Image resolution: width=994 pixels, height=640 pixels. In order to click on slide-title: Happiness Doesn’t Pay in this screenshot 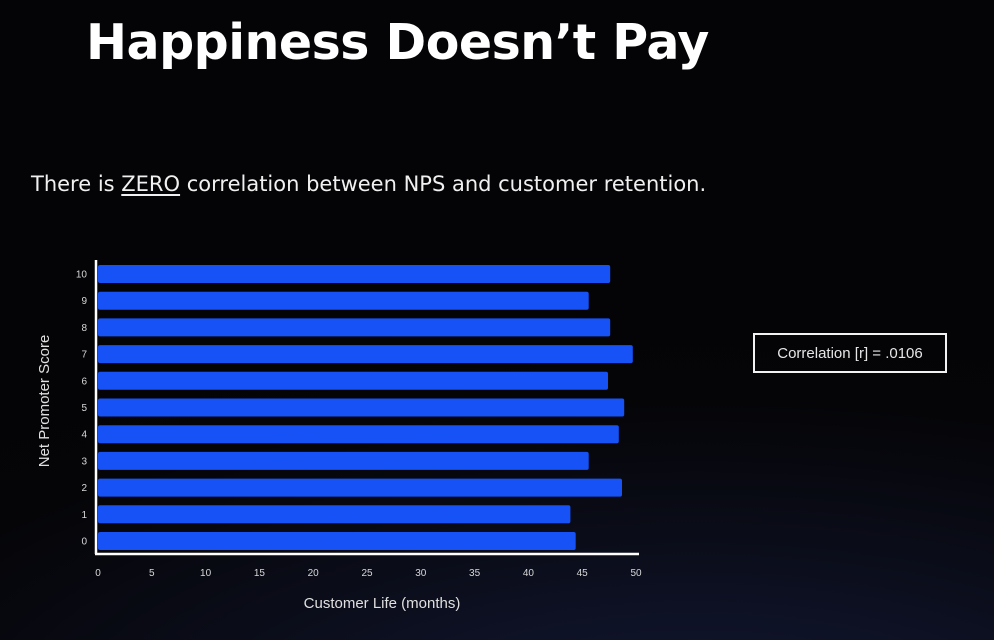, I will do `click(397, 42)`.